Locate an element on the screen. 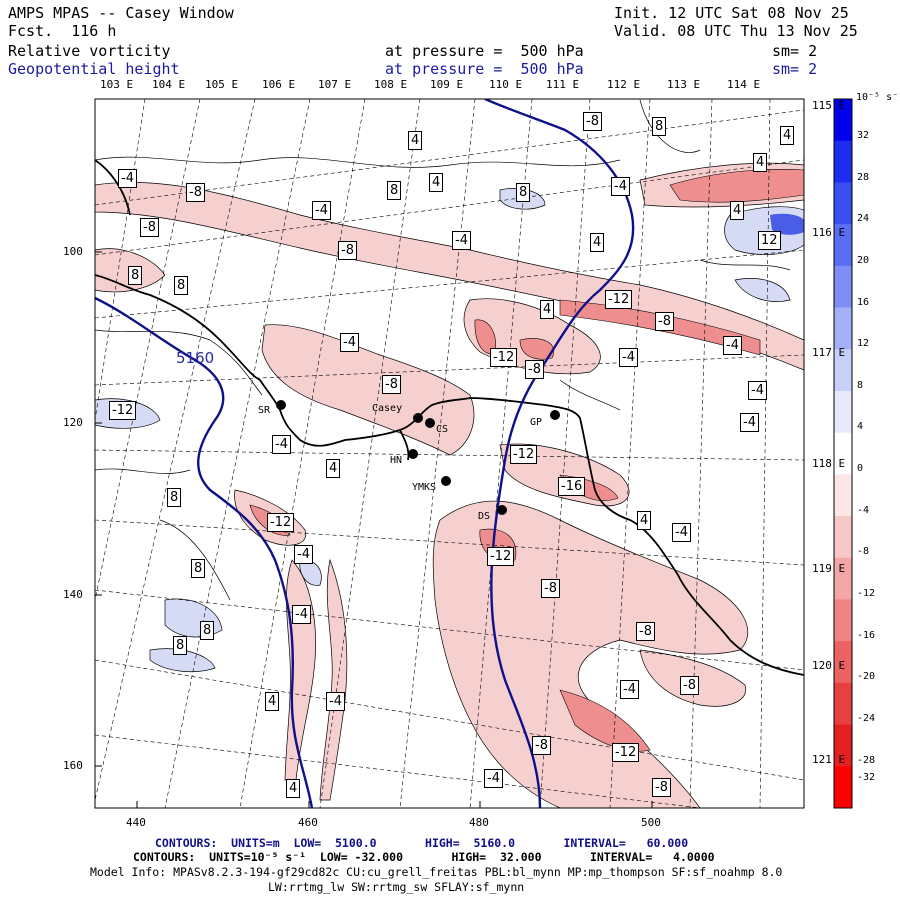 The height and width of the screenshot is (900, 900). lon-label: 114 E is located at coordinates (744, 84).